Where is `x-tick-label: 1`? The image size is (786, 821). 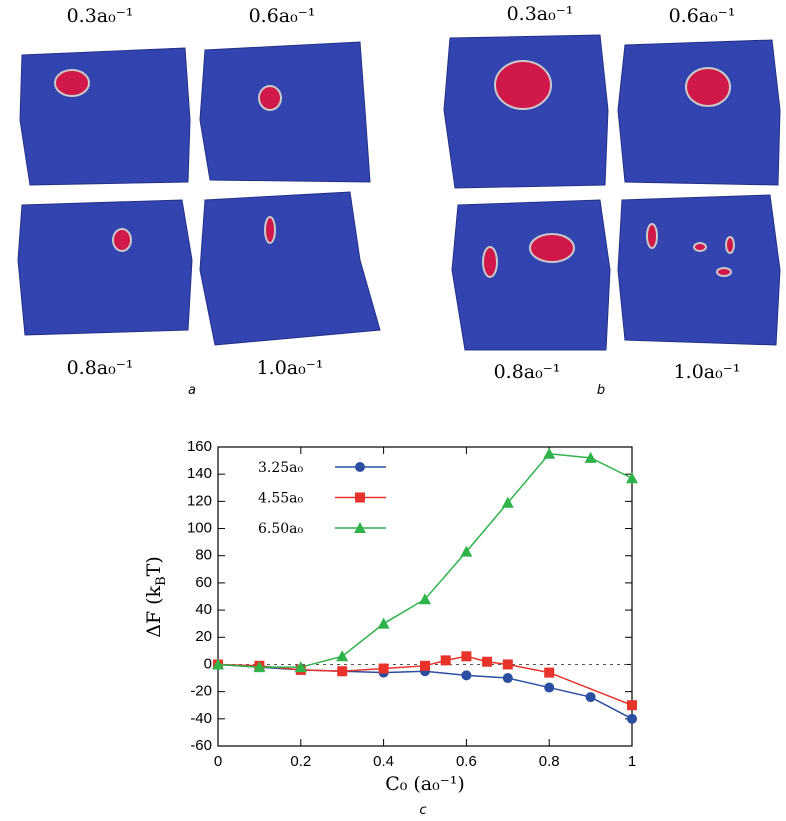
x-tick-label: 1 is located at coordinates (632, 761).